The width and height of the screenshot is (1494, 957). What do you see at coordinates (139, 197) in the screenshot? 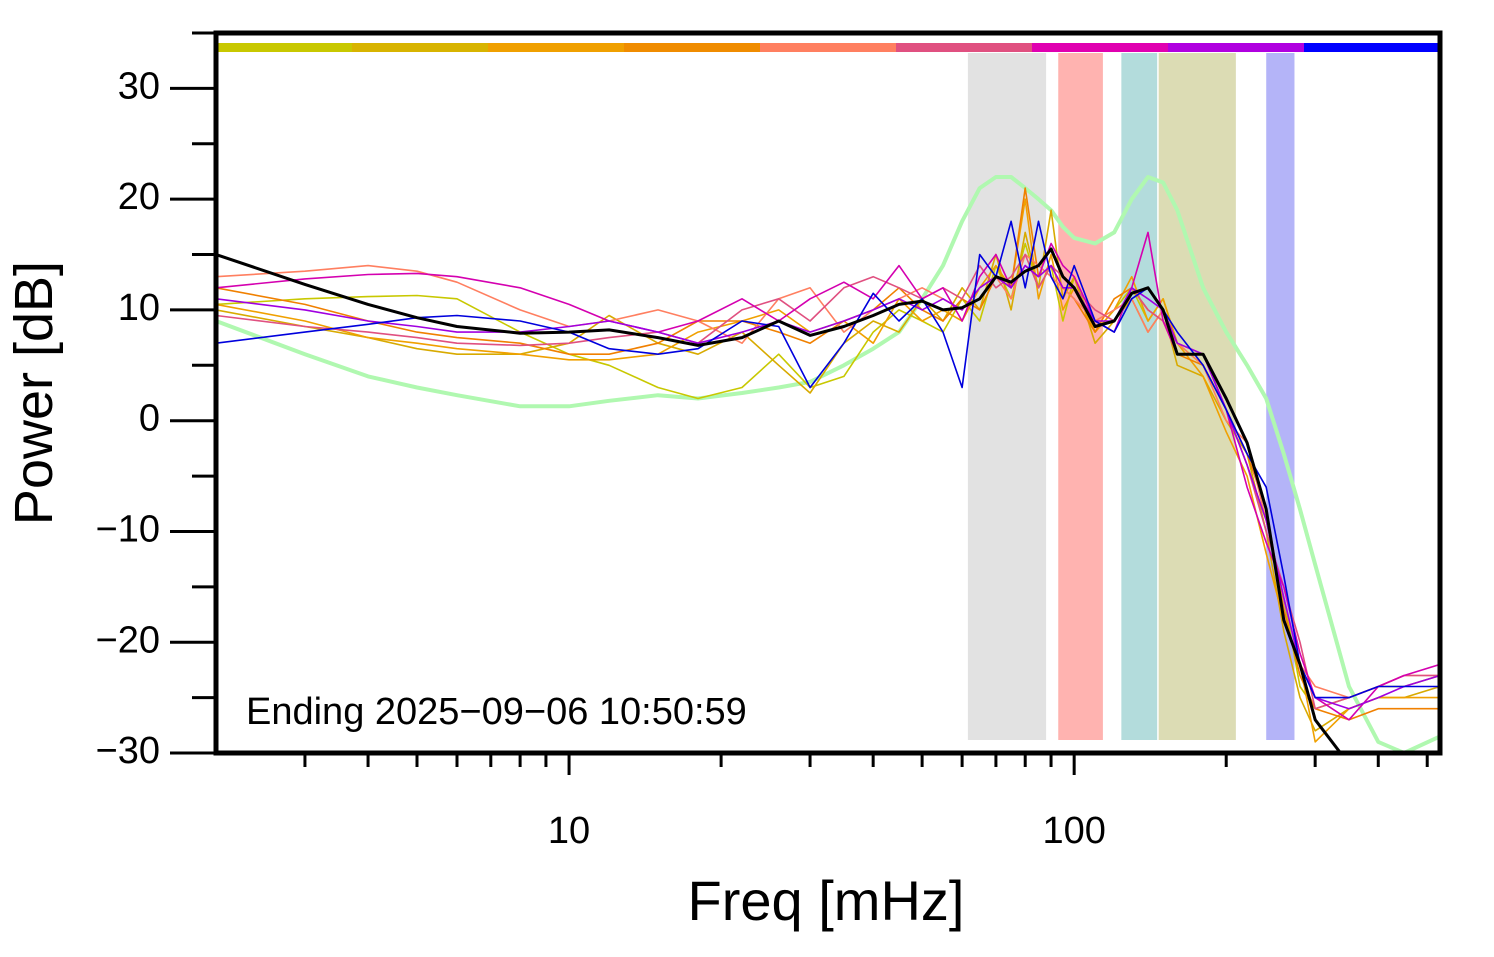
I see `y-tick-label: 20` at bounding box center [139, 197].